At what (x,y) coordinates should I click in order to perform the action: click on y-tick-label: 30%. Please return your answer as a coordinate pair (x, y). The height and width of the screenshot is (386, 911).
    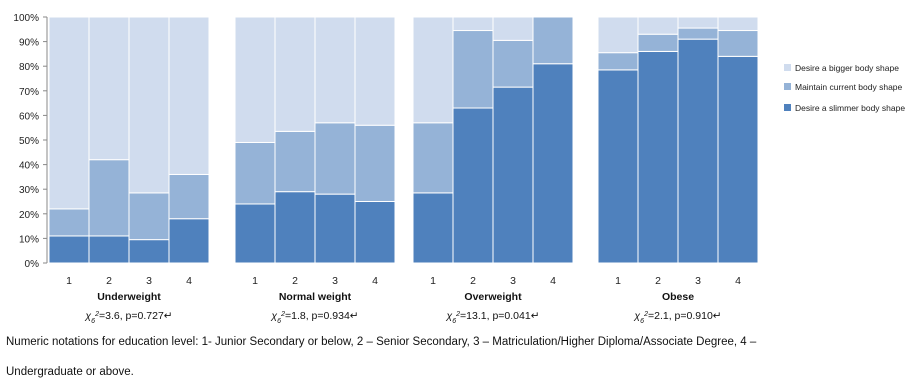
    Looking at the image, I should click on (29, 190).